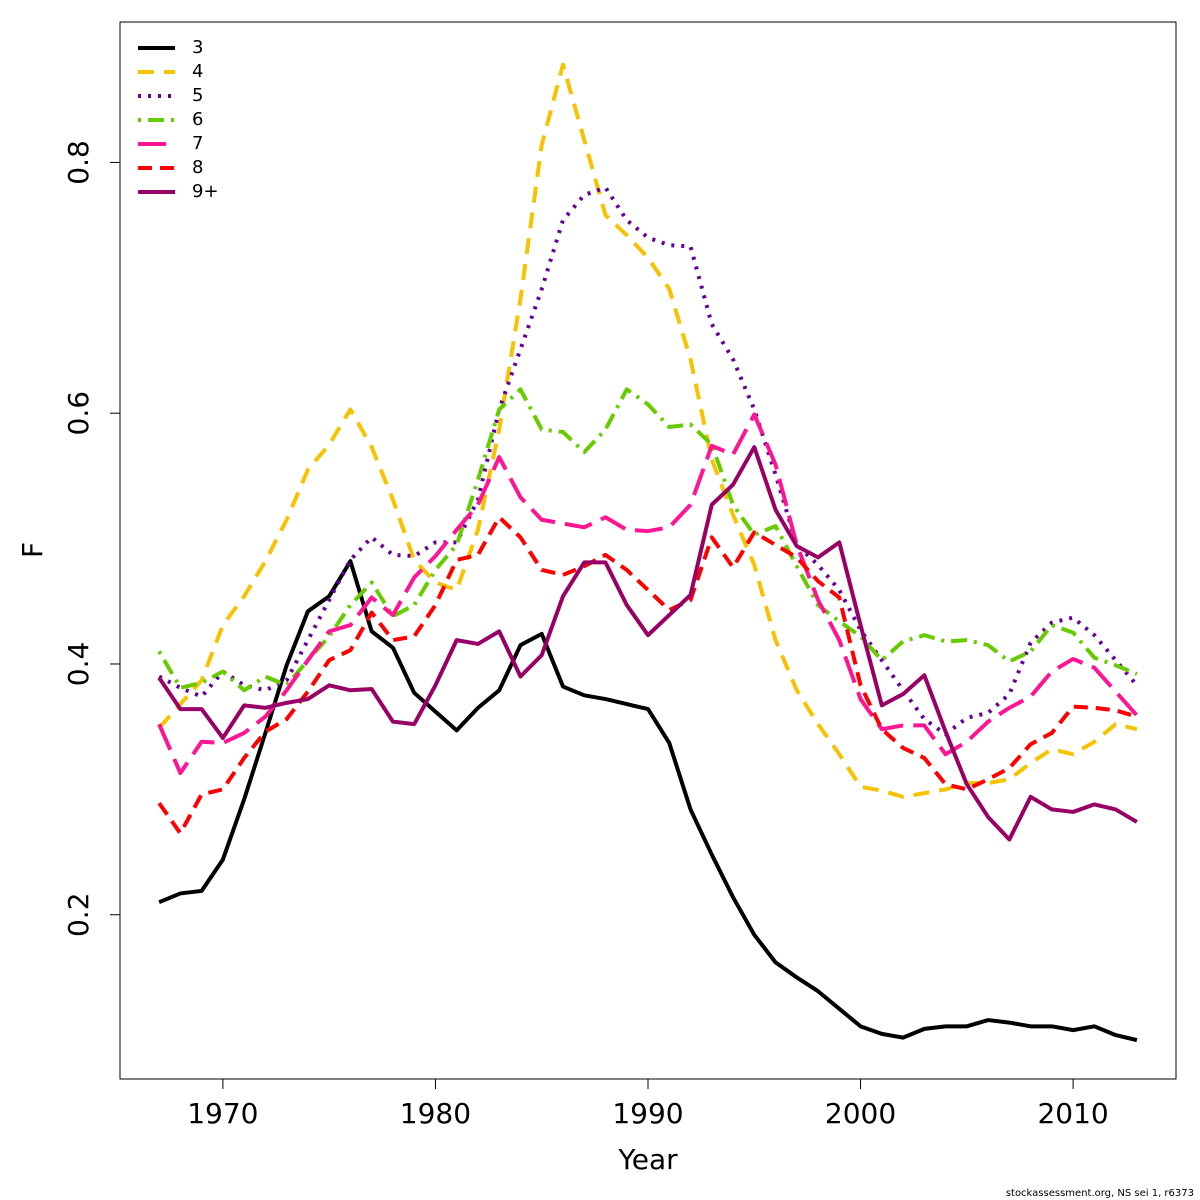 Image resolution: width=1200 pixels, height=1200 pixels. What do you see at coordinates (1100, 1193) in the screenshot?
I see `footnote: stockassessment.org, NS sei 1, r6373` at bounding box center [1100, 1193].